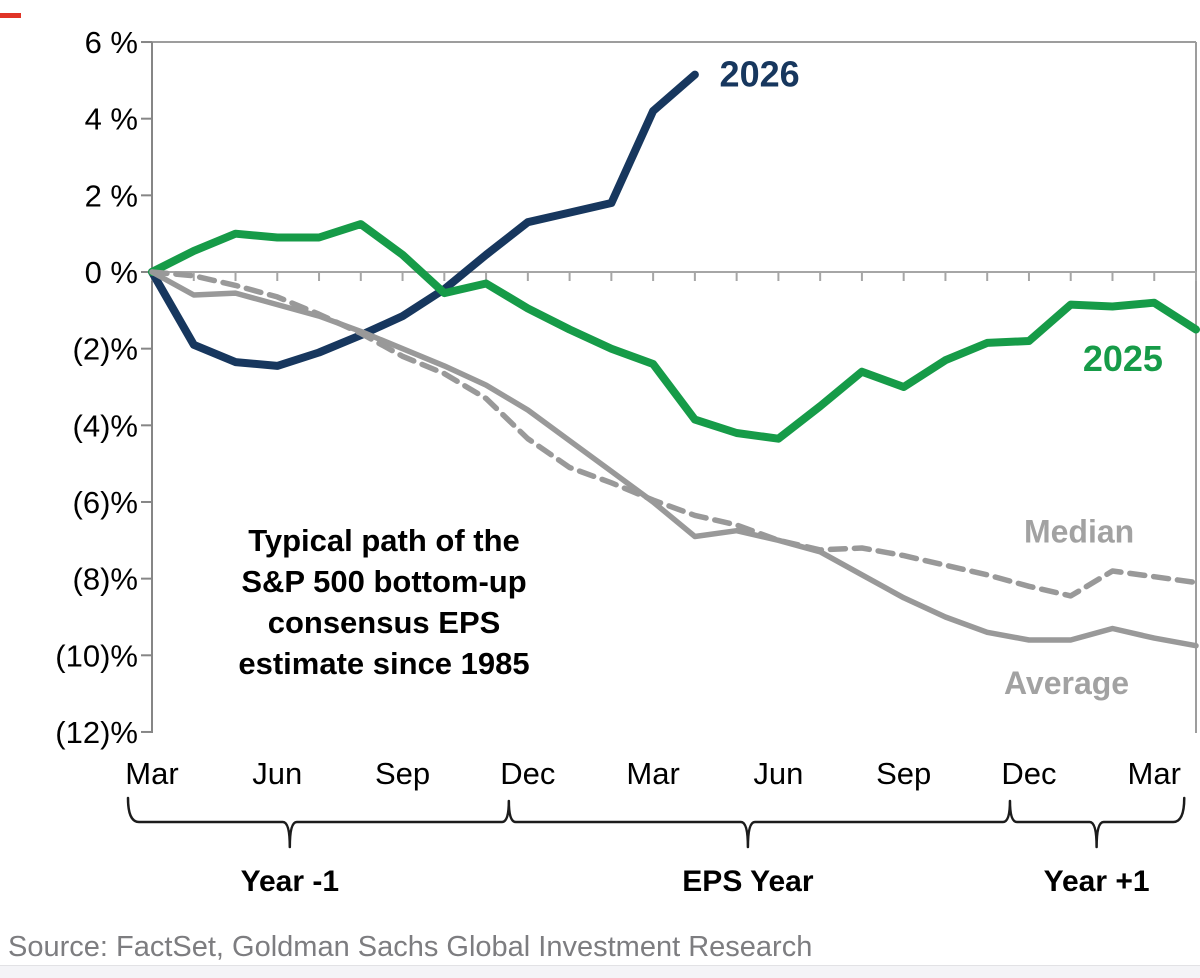 The width and height of the screenshot is (1200, 978). Describe the element at coordinates (1079, 532) in the screenshot. I see `series-label-median: Median` at that location.